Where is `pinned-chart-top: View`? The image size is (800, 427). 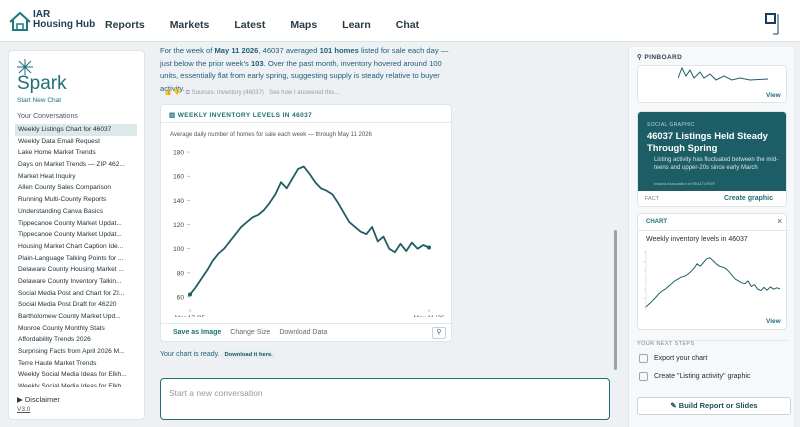 pinned-chart-top: View is located at coordinates (712, 84).